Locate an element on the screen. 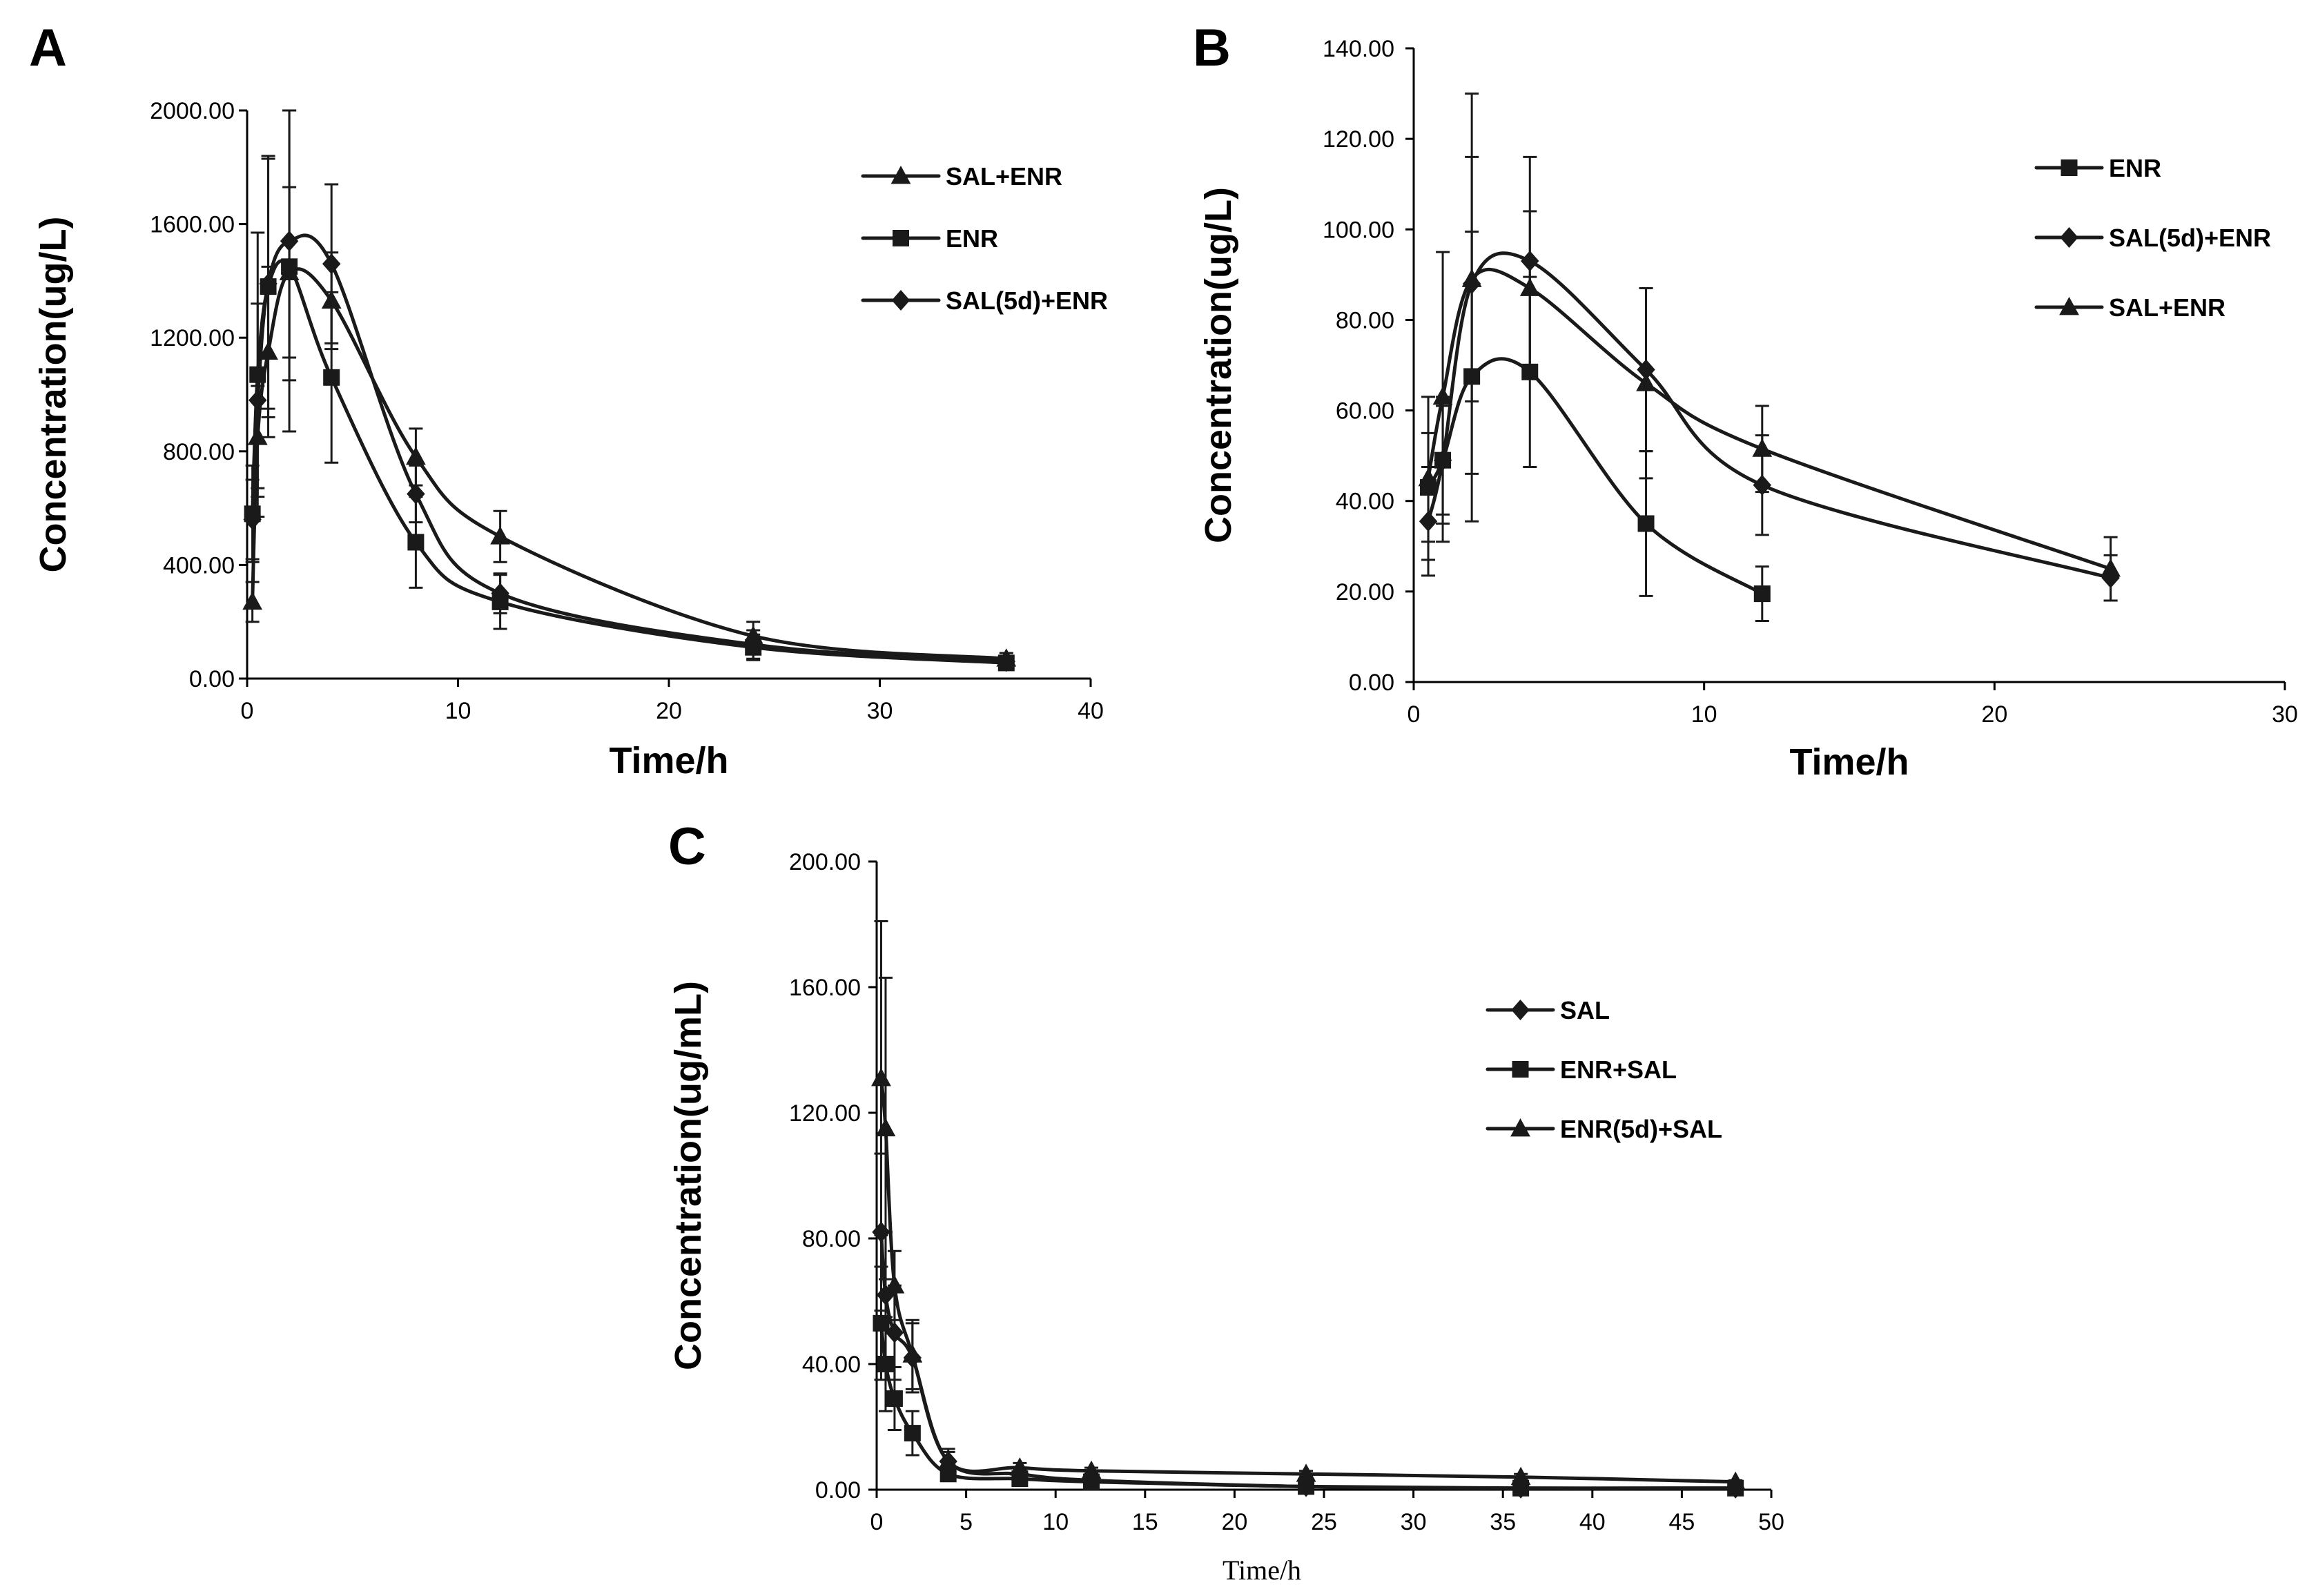  y-tick-label: 140.00 is located at coordinates (1358, 49).